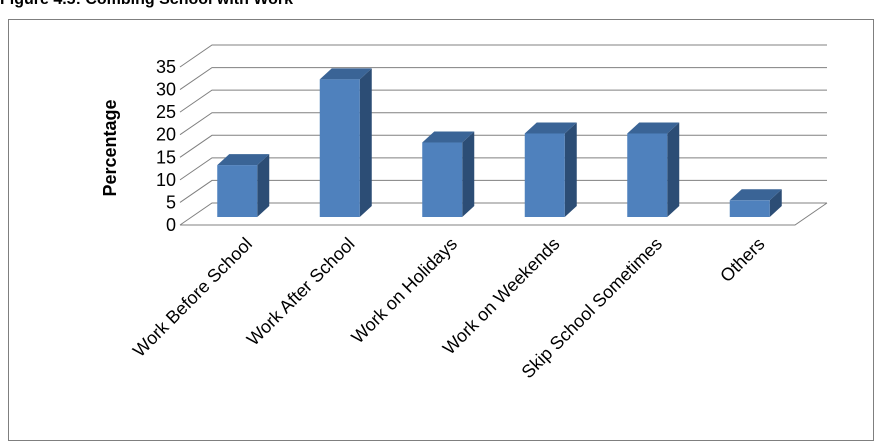  I want to click on y-tick-label: 35, so click(166, 67).